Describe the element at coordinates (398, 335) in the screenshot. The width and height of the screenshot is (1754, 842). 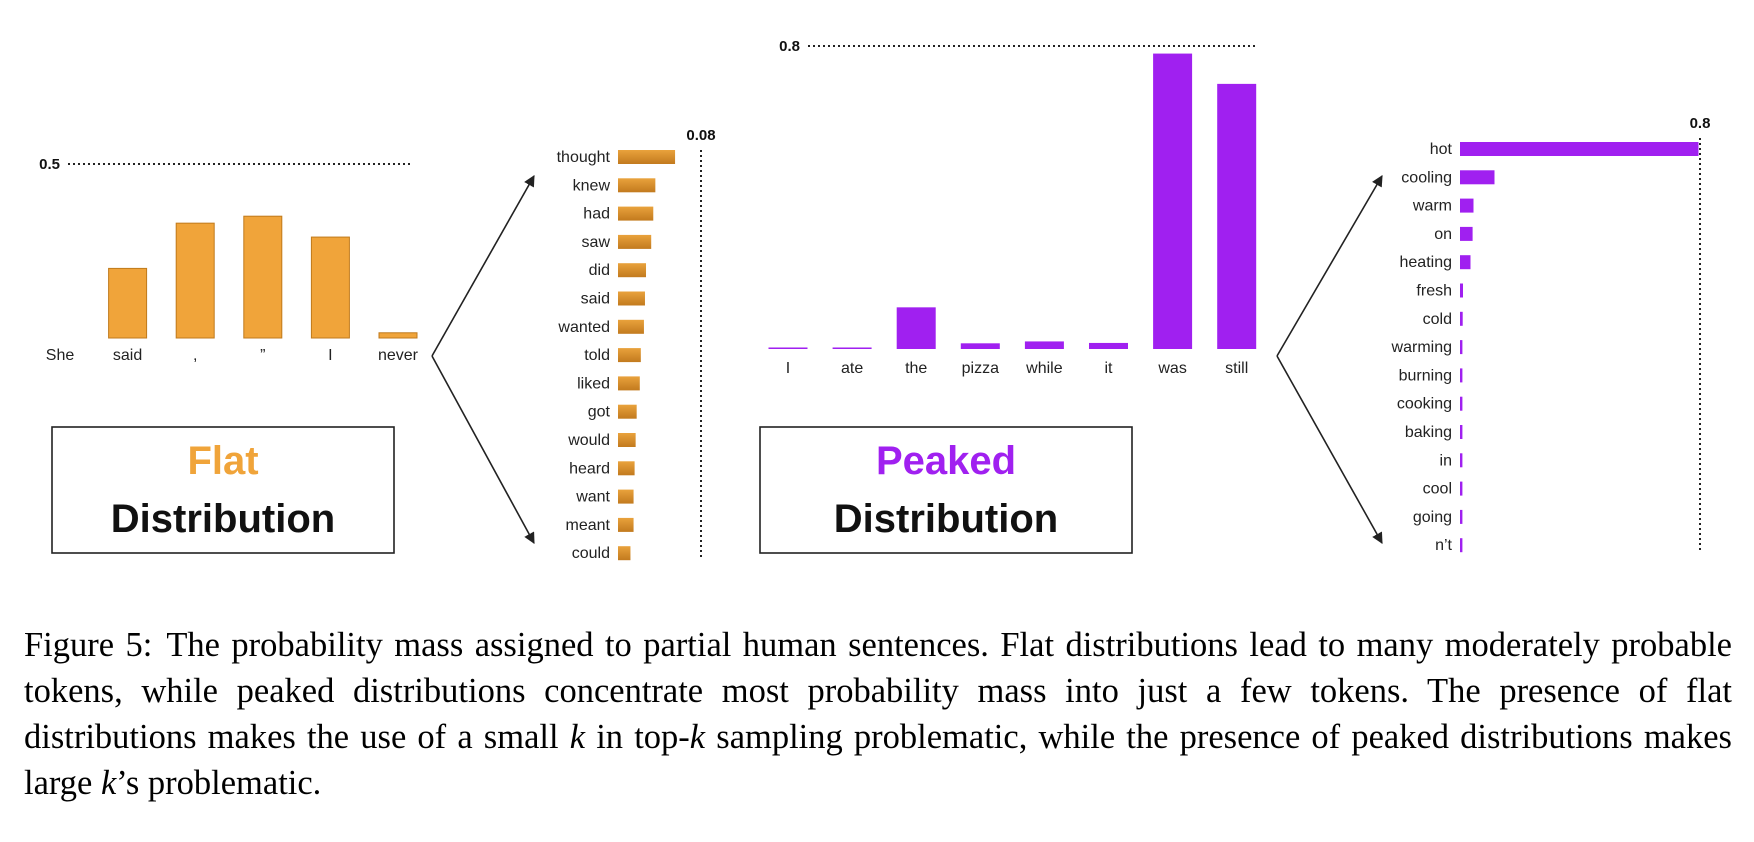
I see `flat-context-bar-never` at that location.